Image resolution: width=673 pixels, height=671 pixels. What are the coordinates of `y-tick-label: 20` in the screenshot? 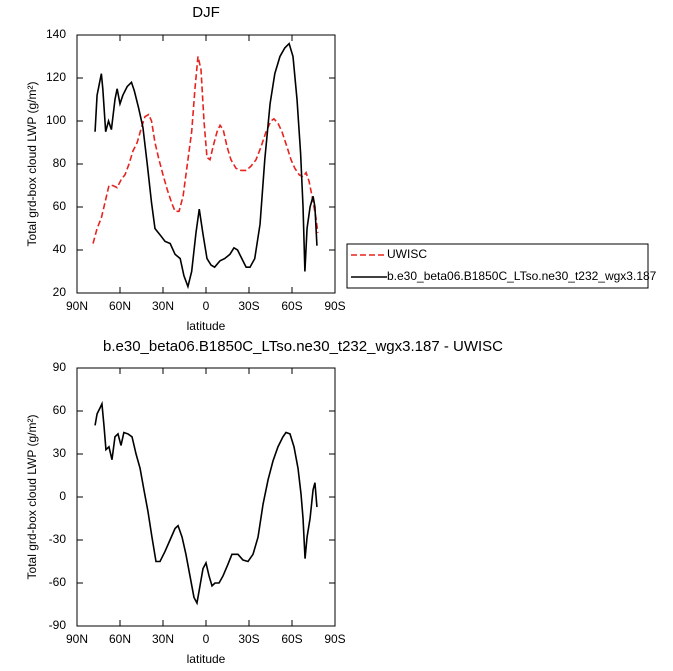 It's located at (60, 292).